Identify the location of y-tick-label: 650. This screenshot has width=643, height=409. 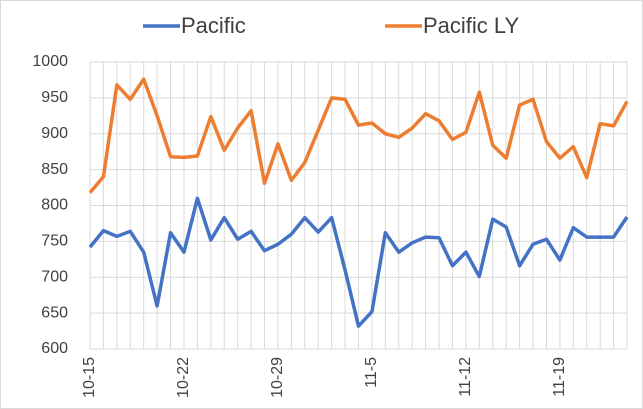
(54, 312).